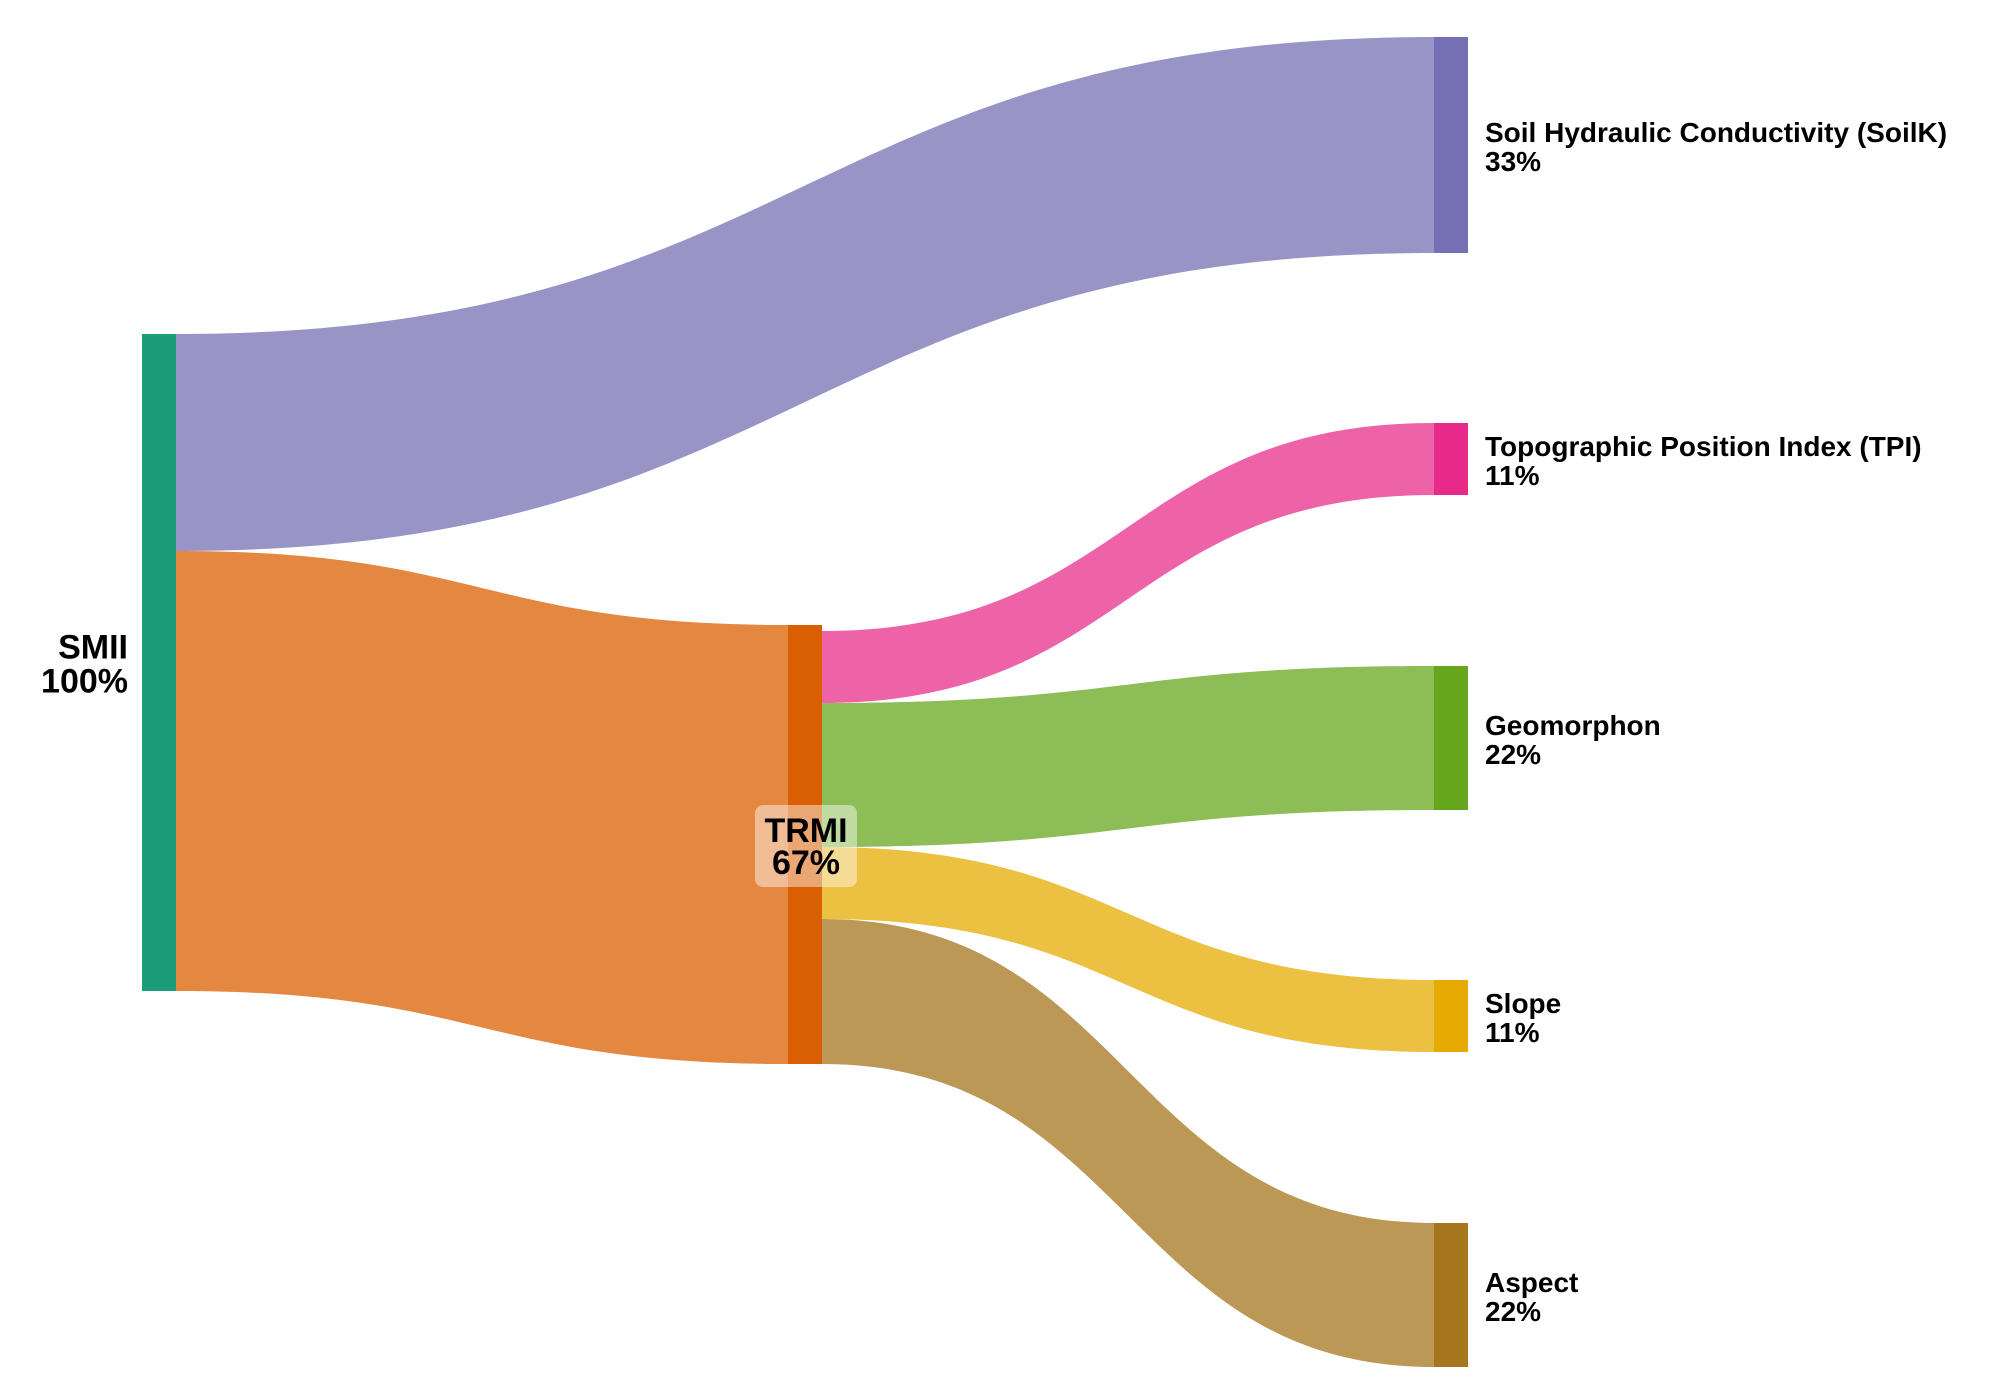 The width and height of the screenshot is (2000, 1400). What do you see at coordinates (1703, 446) in the screenshot?
I see `node-label-tpi: Topographic Position Index (TPI)` at bounding box center [1703, 446].